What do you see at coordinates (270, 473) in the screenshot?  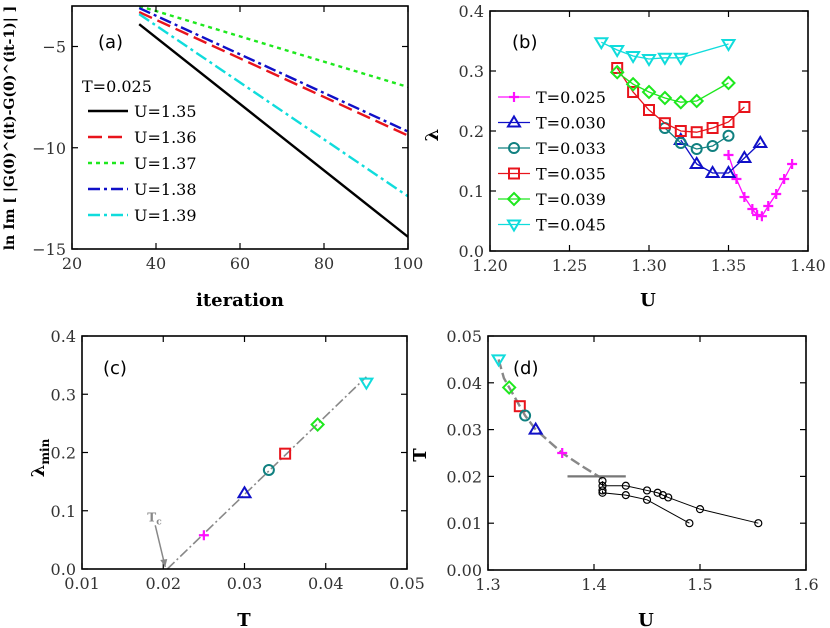 I see `panel-c-series` at bounding box center [270, 473].